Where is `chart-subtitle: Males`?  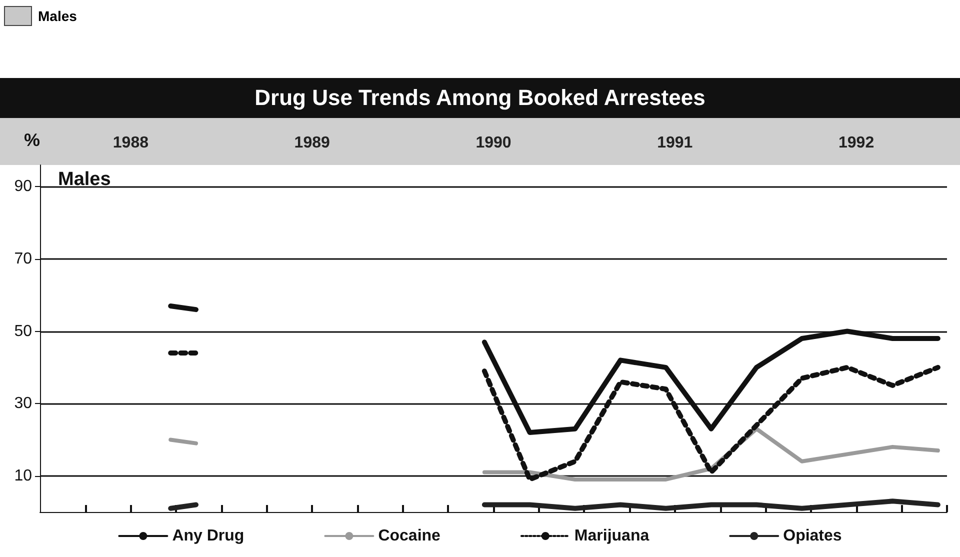
chart-subtitle: Males is located at coordinates (84, 179).